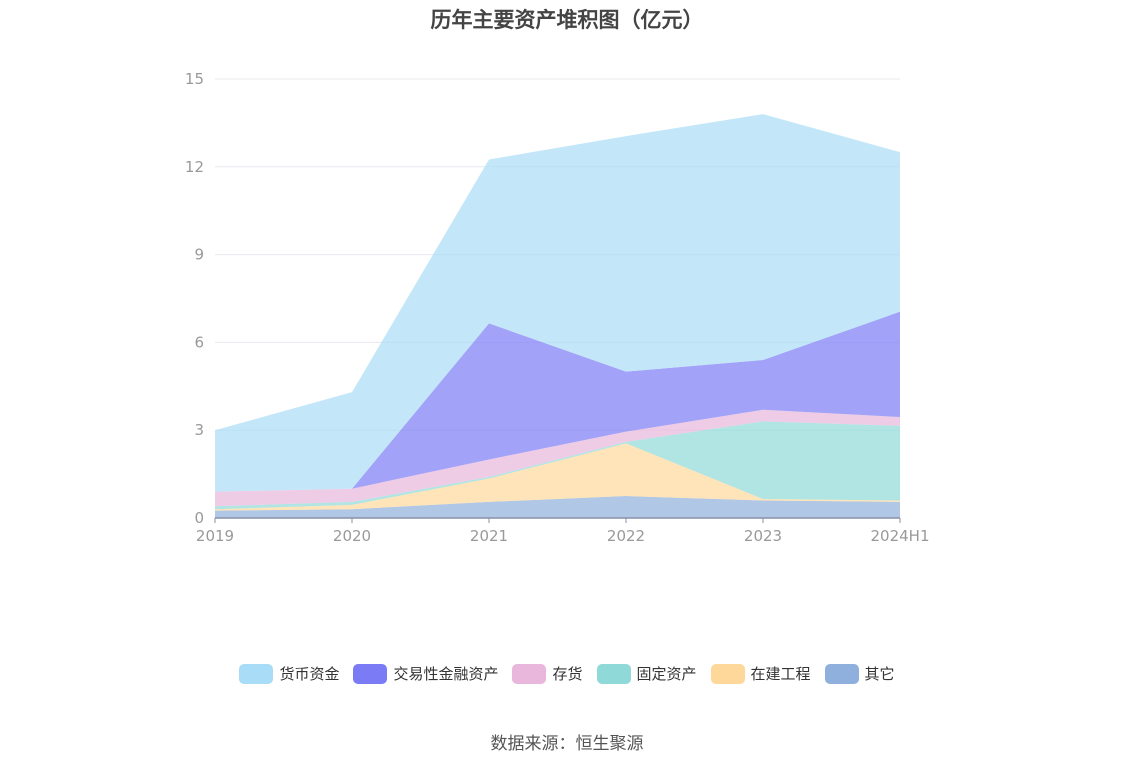  What do you see at coordinates (352, 536) in the screenshot?
I see `x-tick-label: 2020` at bounding box center [352, 536].